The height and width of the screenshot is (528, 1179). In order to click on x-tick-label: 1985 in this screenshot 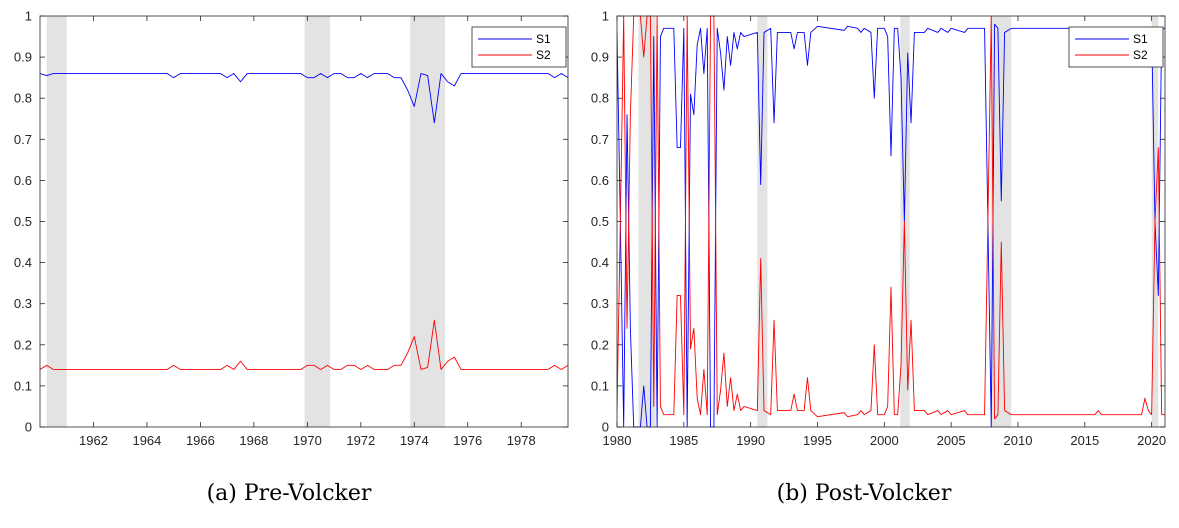, I will do `click(683, 440)`.